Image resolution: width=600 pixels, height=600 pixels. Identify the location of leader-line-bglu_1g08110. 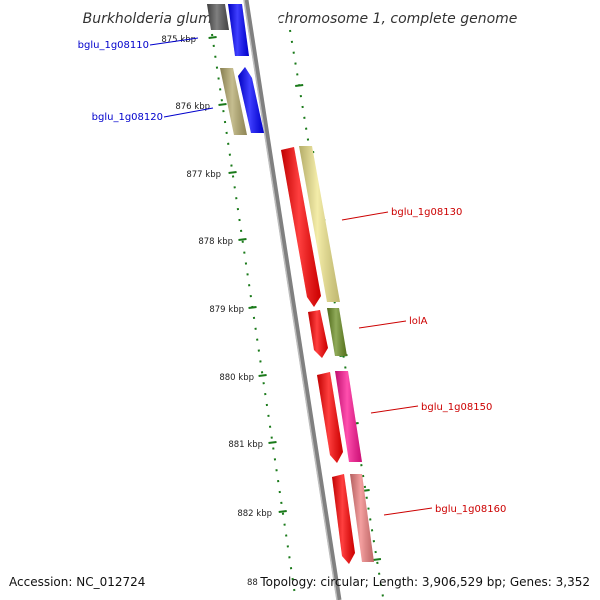
(174, 41).